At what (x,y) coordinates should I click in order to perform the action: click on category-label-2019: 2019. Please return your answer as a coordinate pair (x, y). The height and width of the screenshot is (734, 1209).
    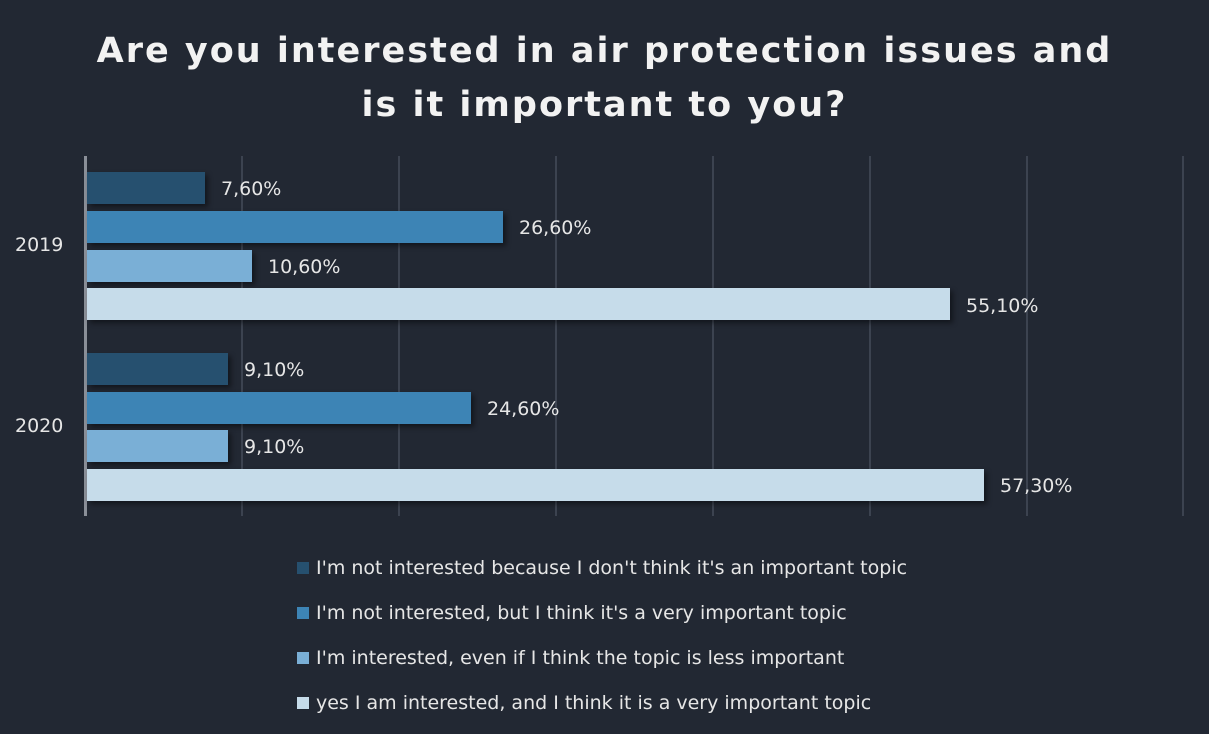
    Looking at the image, I should click on (39, 245).